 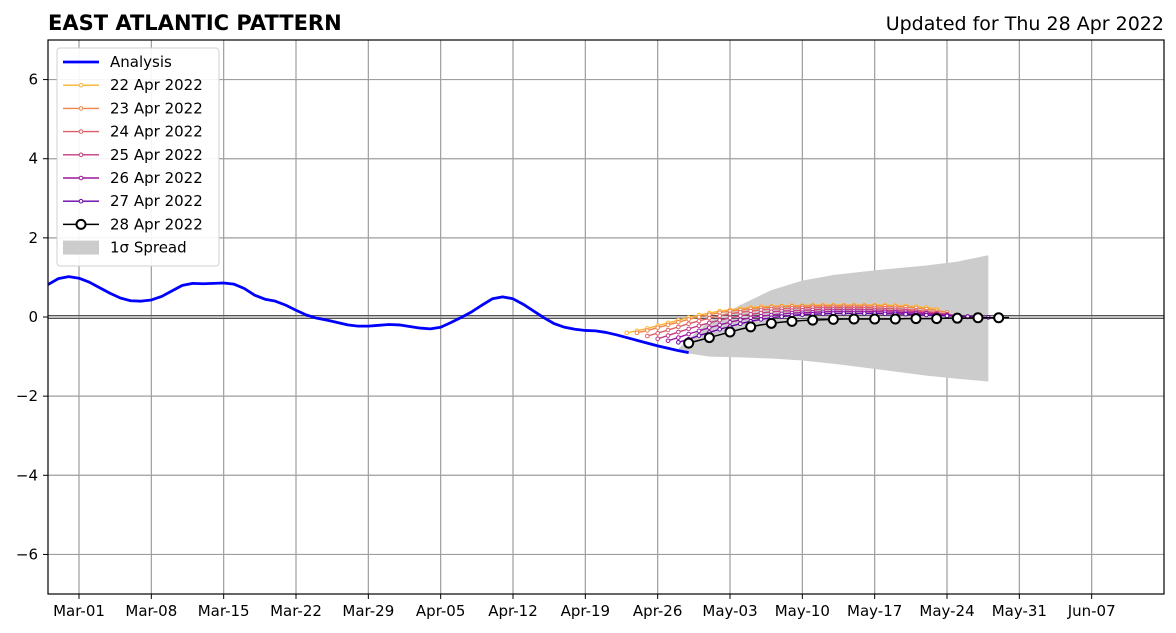 What do you see at coordinates (141, 62) in the screenshot?
I see `legend-label: Analysis` at bounding box center [141, 62].